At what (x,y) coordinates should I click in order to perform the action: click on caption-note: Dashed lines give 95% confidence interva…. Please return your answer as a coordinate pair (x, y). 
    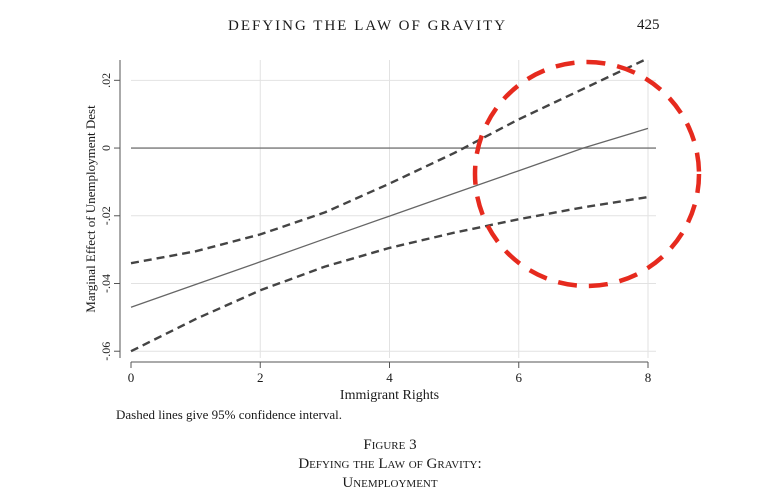
    Looking at the image, I should click on (229, 414).